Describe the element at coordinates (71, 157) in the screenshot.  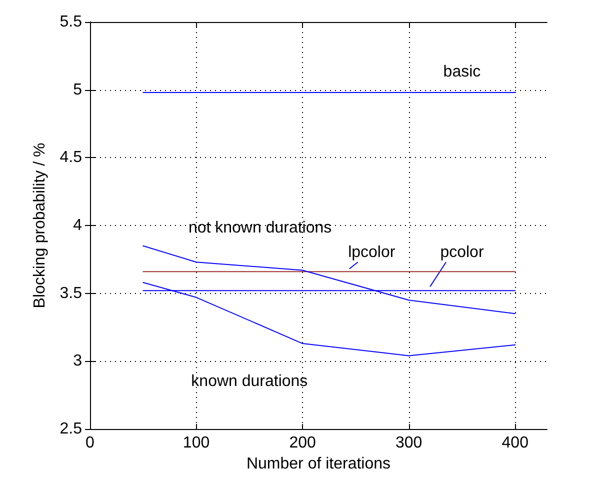
I see `y-tick-label: 4.5` at that location.